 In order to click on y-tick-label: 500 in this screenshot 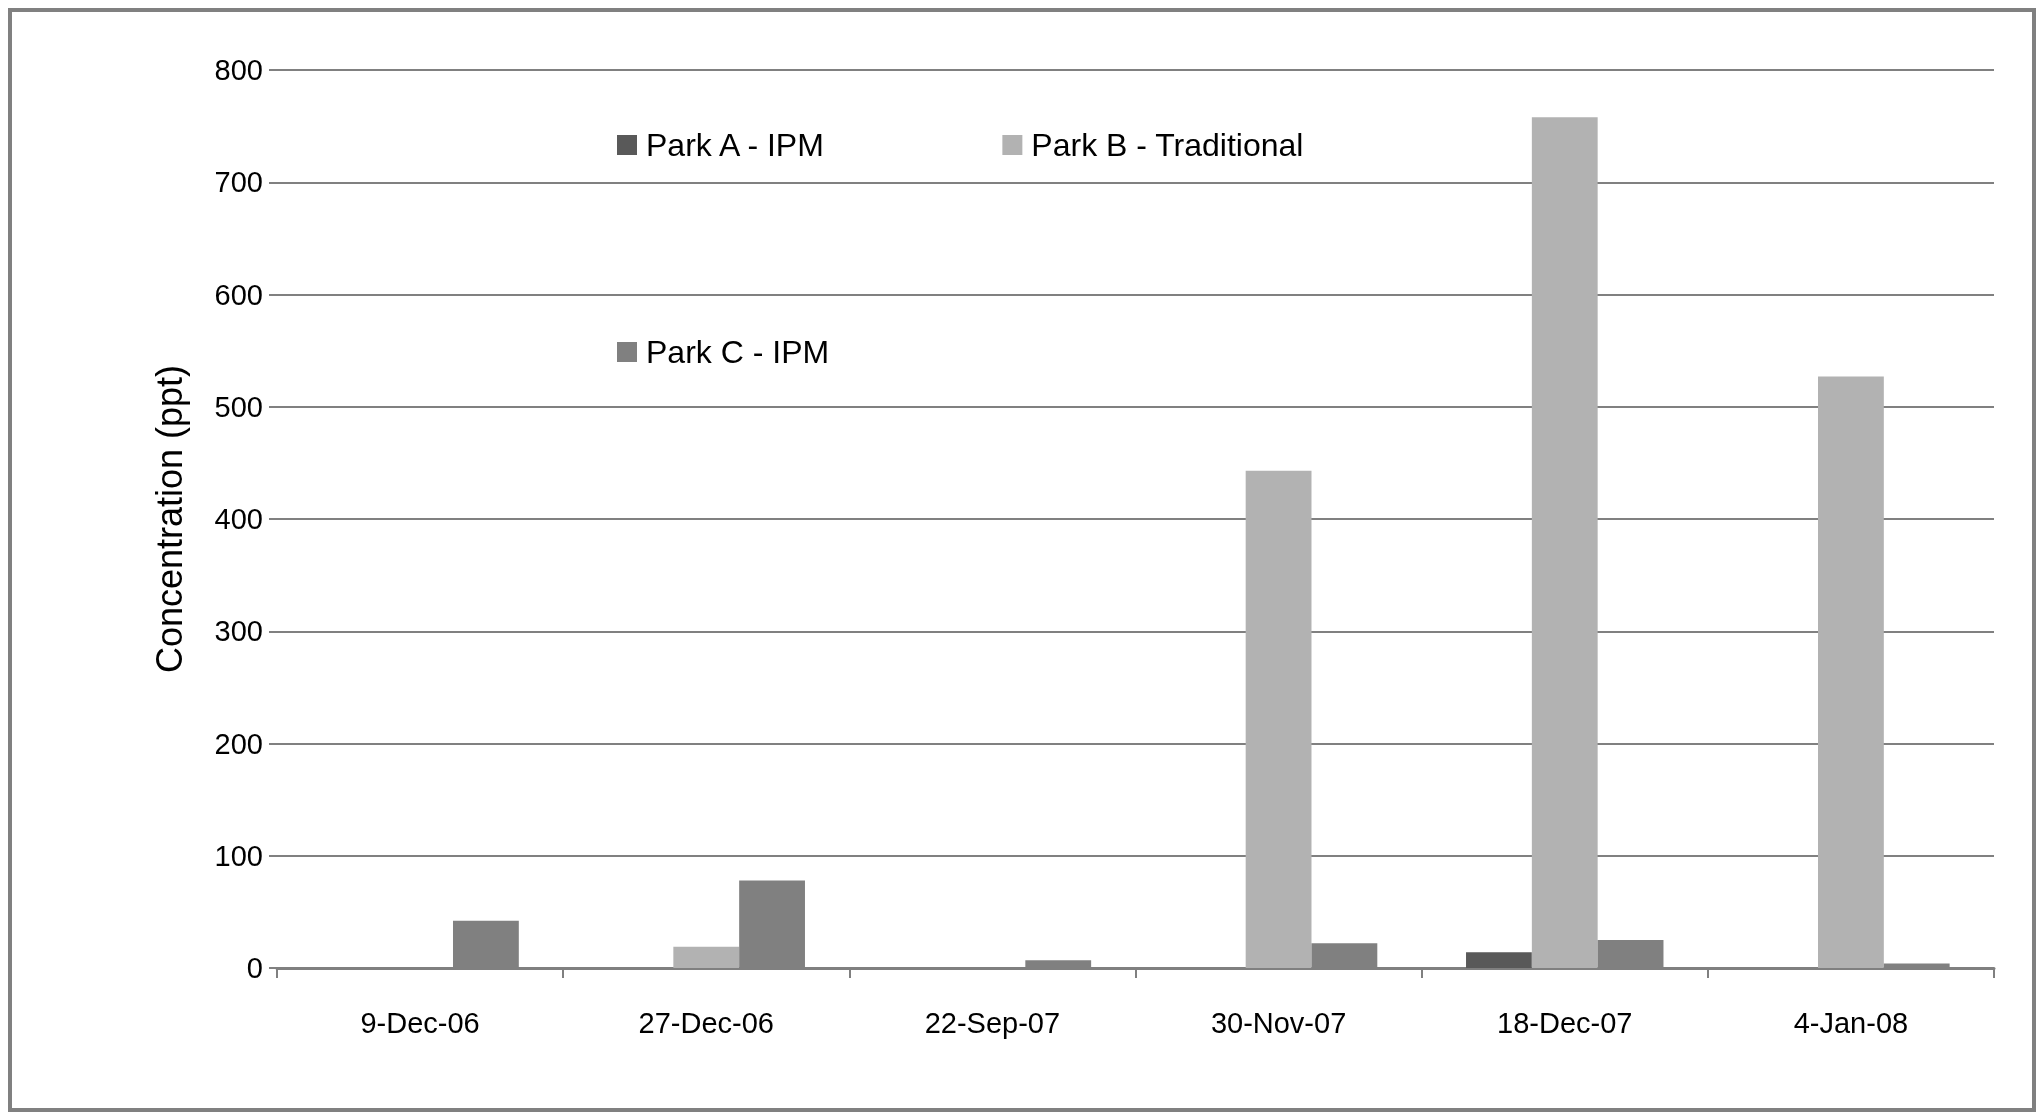, I will do `click(238, 406)`.